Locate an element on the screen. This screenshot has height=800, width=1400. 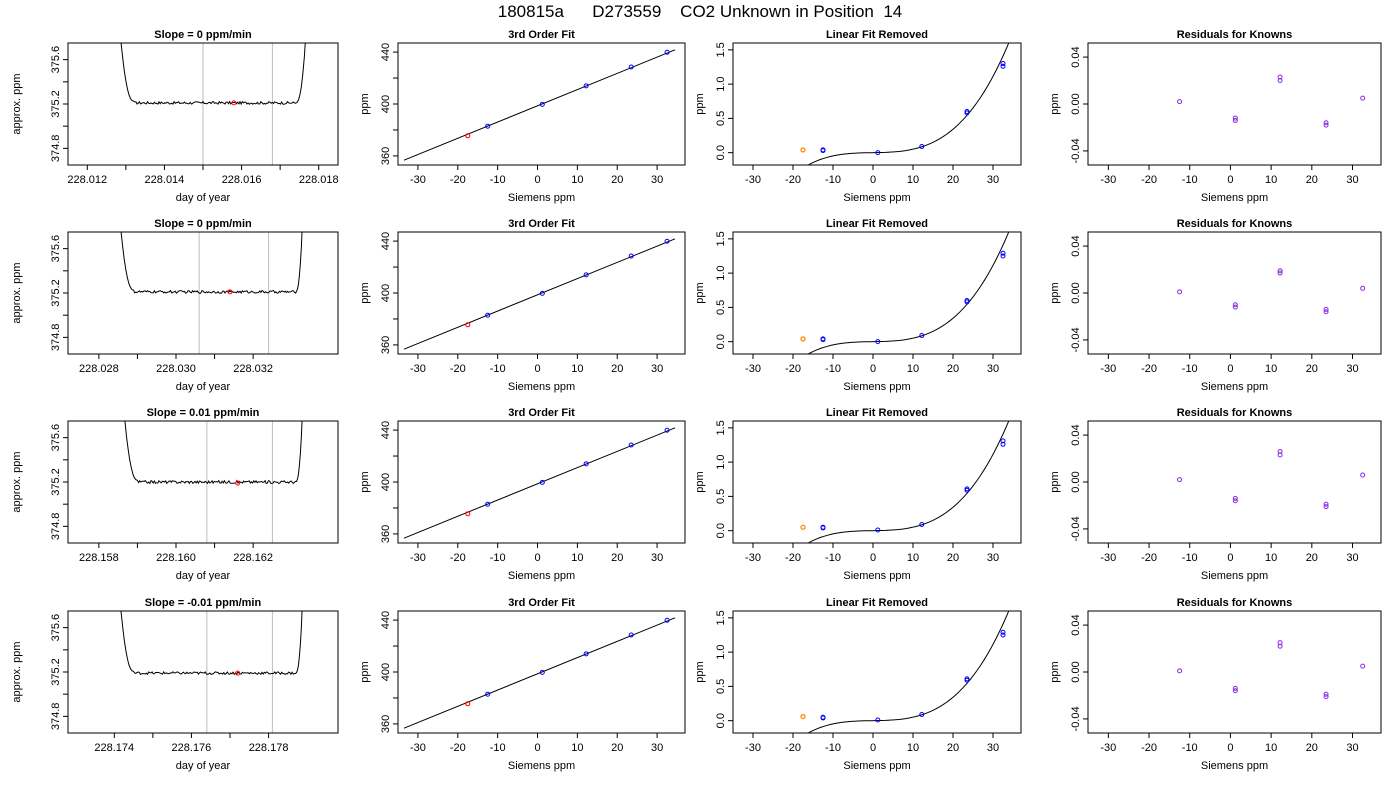
panel-title: 3rd Order Fit is located at coordinates (541, 35).